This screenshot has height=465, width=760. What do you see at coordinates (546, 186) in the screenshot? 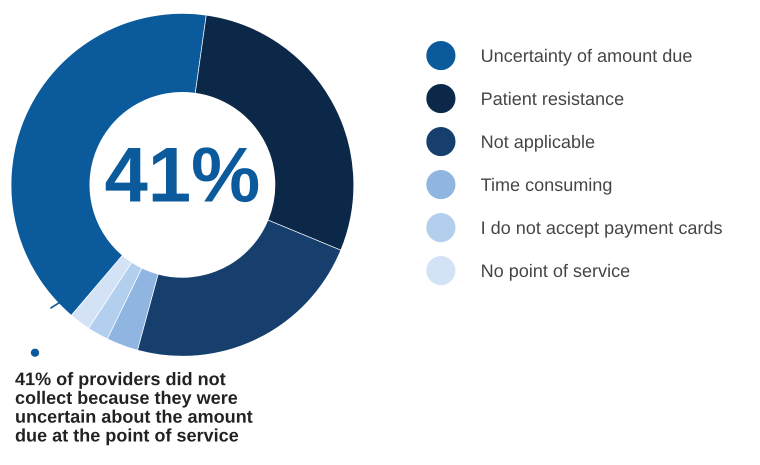
I see `legend-label: Time consuming` at bounding box center [546, 186].